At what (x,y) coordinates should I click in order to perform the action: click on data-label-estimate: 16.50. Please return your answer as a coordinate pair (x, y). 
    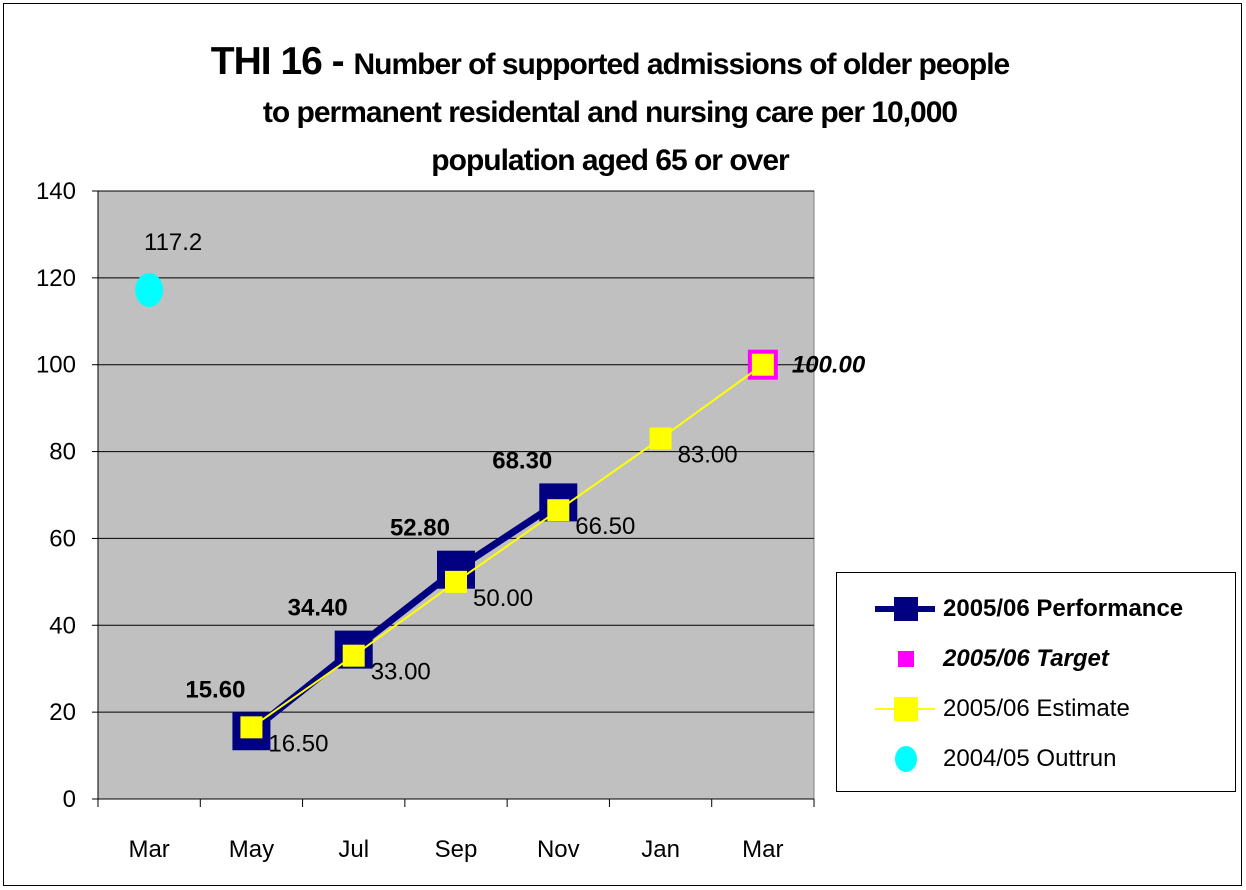
    Looking at the image, I should click on (298, 743).